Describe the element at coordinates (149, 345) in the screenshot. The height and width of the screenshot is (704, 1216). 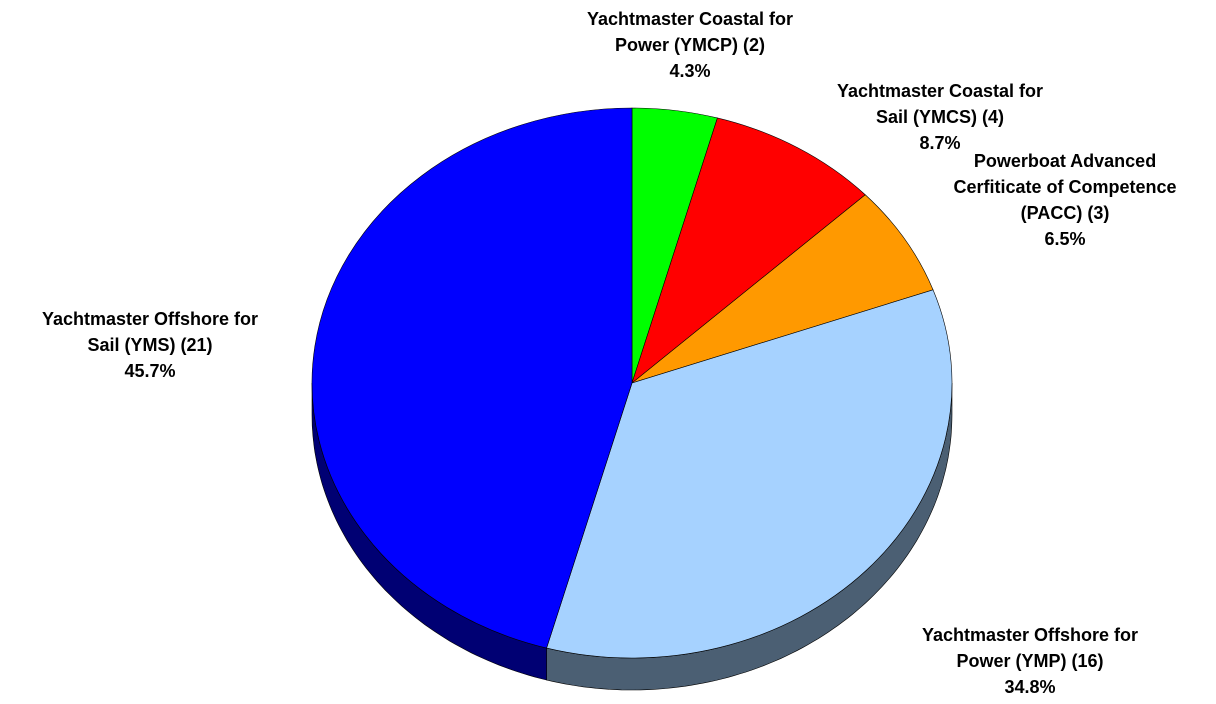
I see `slice-label: Sail (YMS) (21)` at that location.